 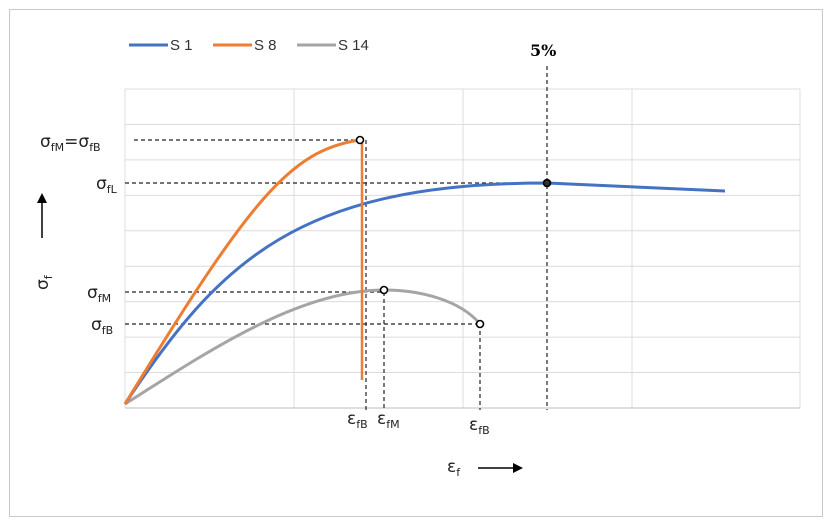 What do you see at coordinates (265, 45) in the screenshot?
I see `legend-label-s8: S 8` at bounding box center [265, 45].